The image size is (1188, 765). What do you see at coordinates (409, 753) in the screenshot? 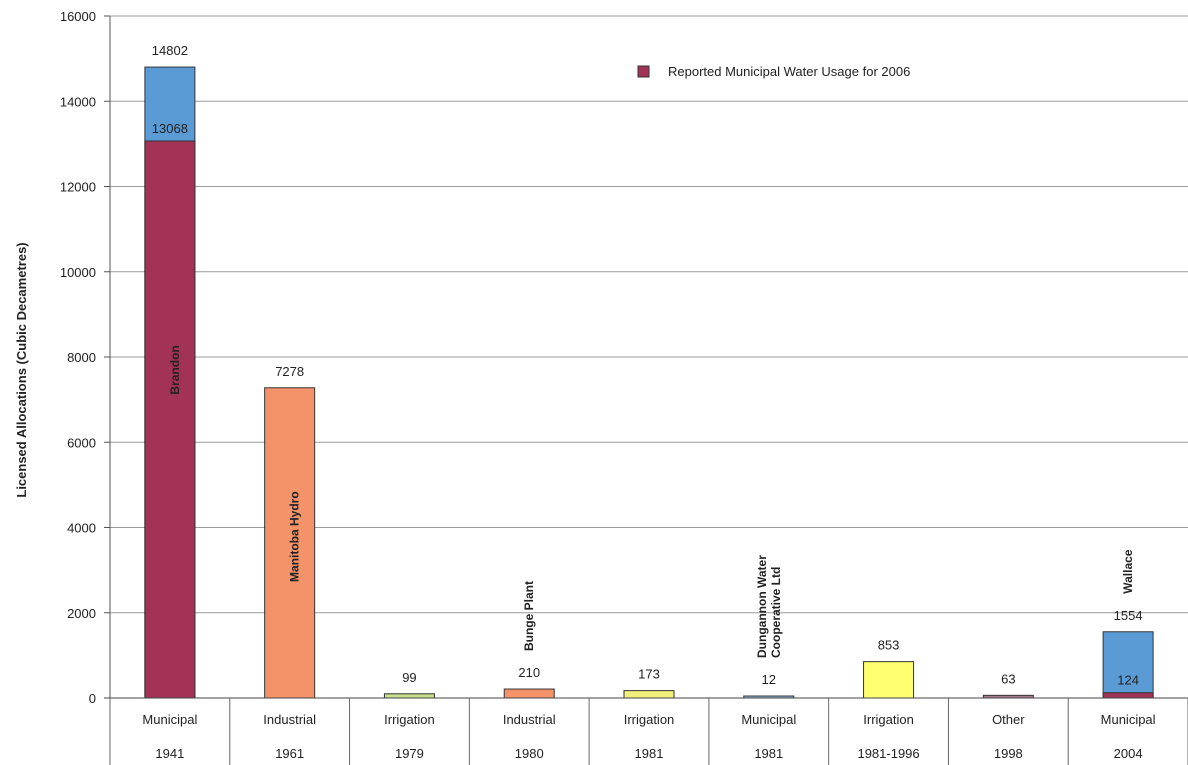
I see `x-category-year: 1979` at bounding box center [409, 753].